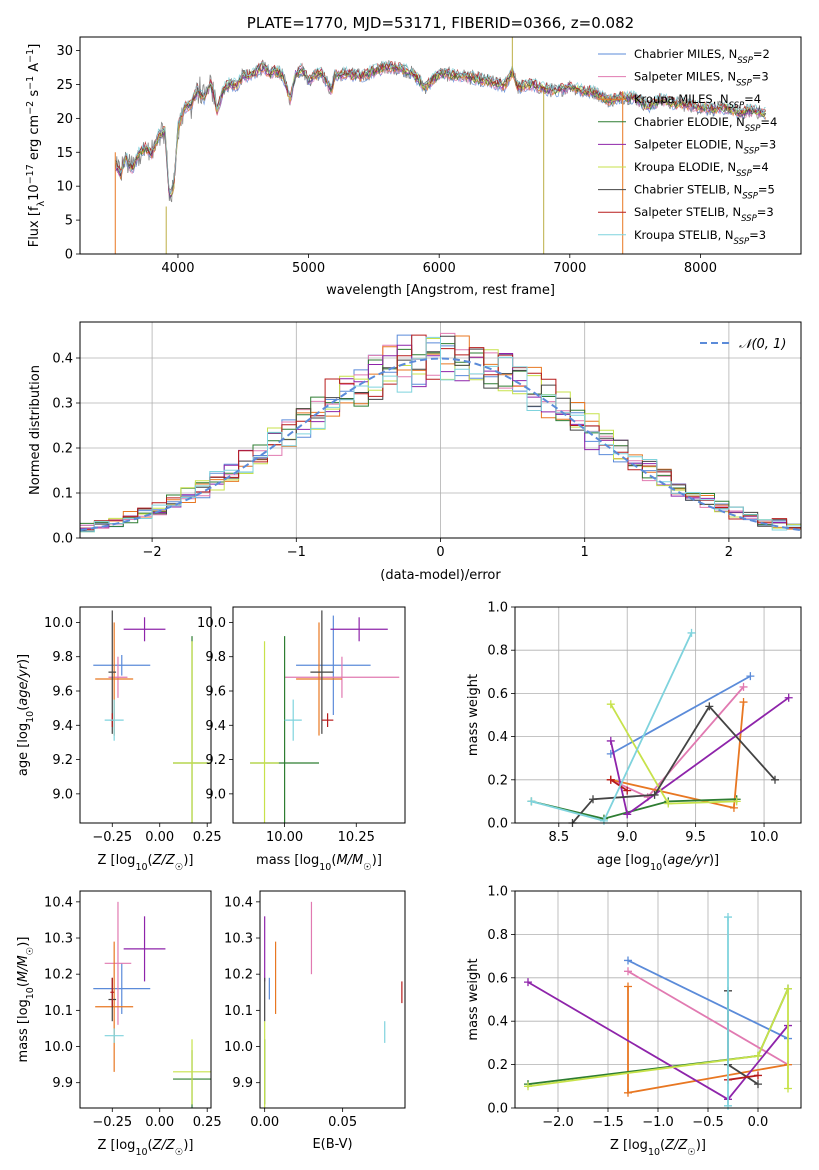 The width and height of the screenshot is (819, 1170). I want to click on weight-point-kroupa_miles, so click(628, 986).